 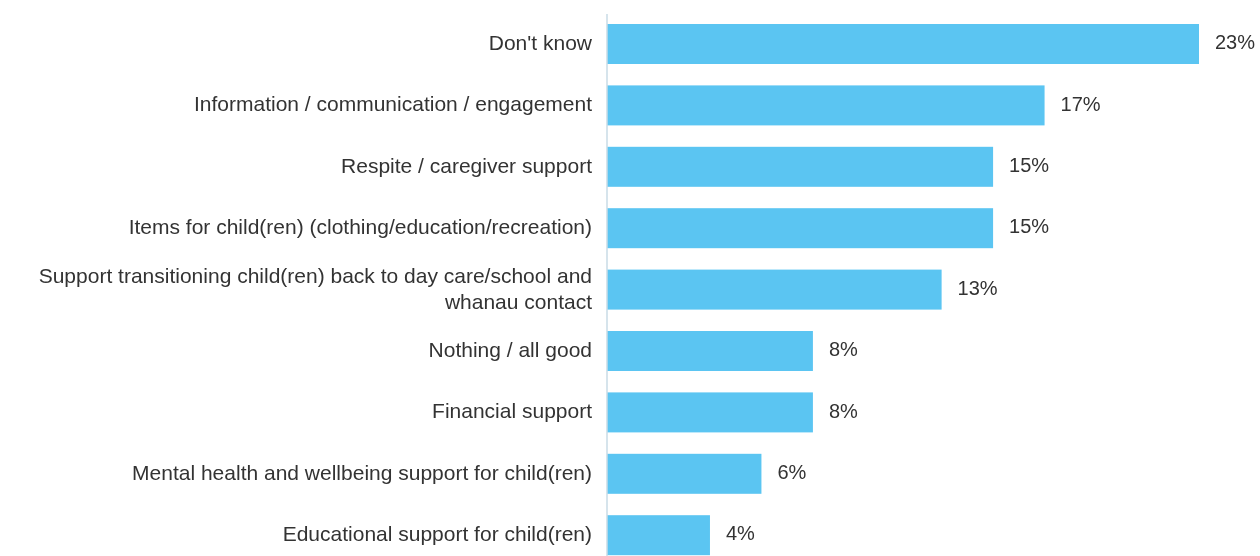 I want to click on data-label: 6%, so click(x=792, y=472).